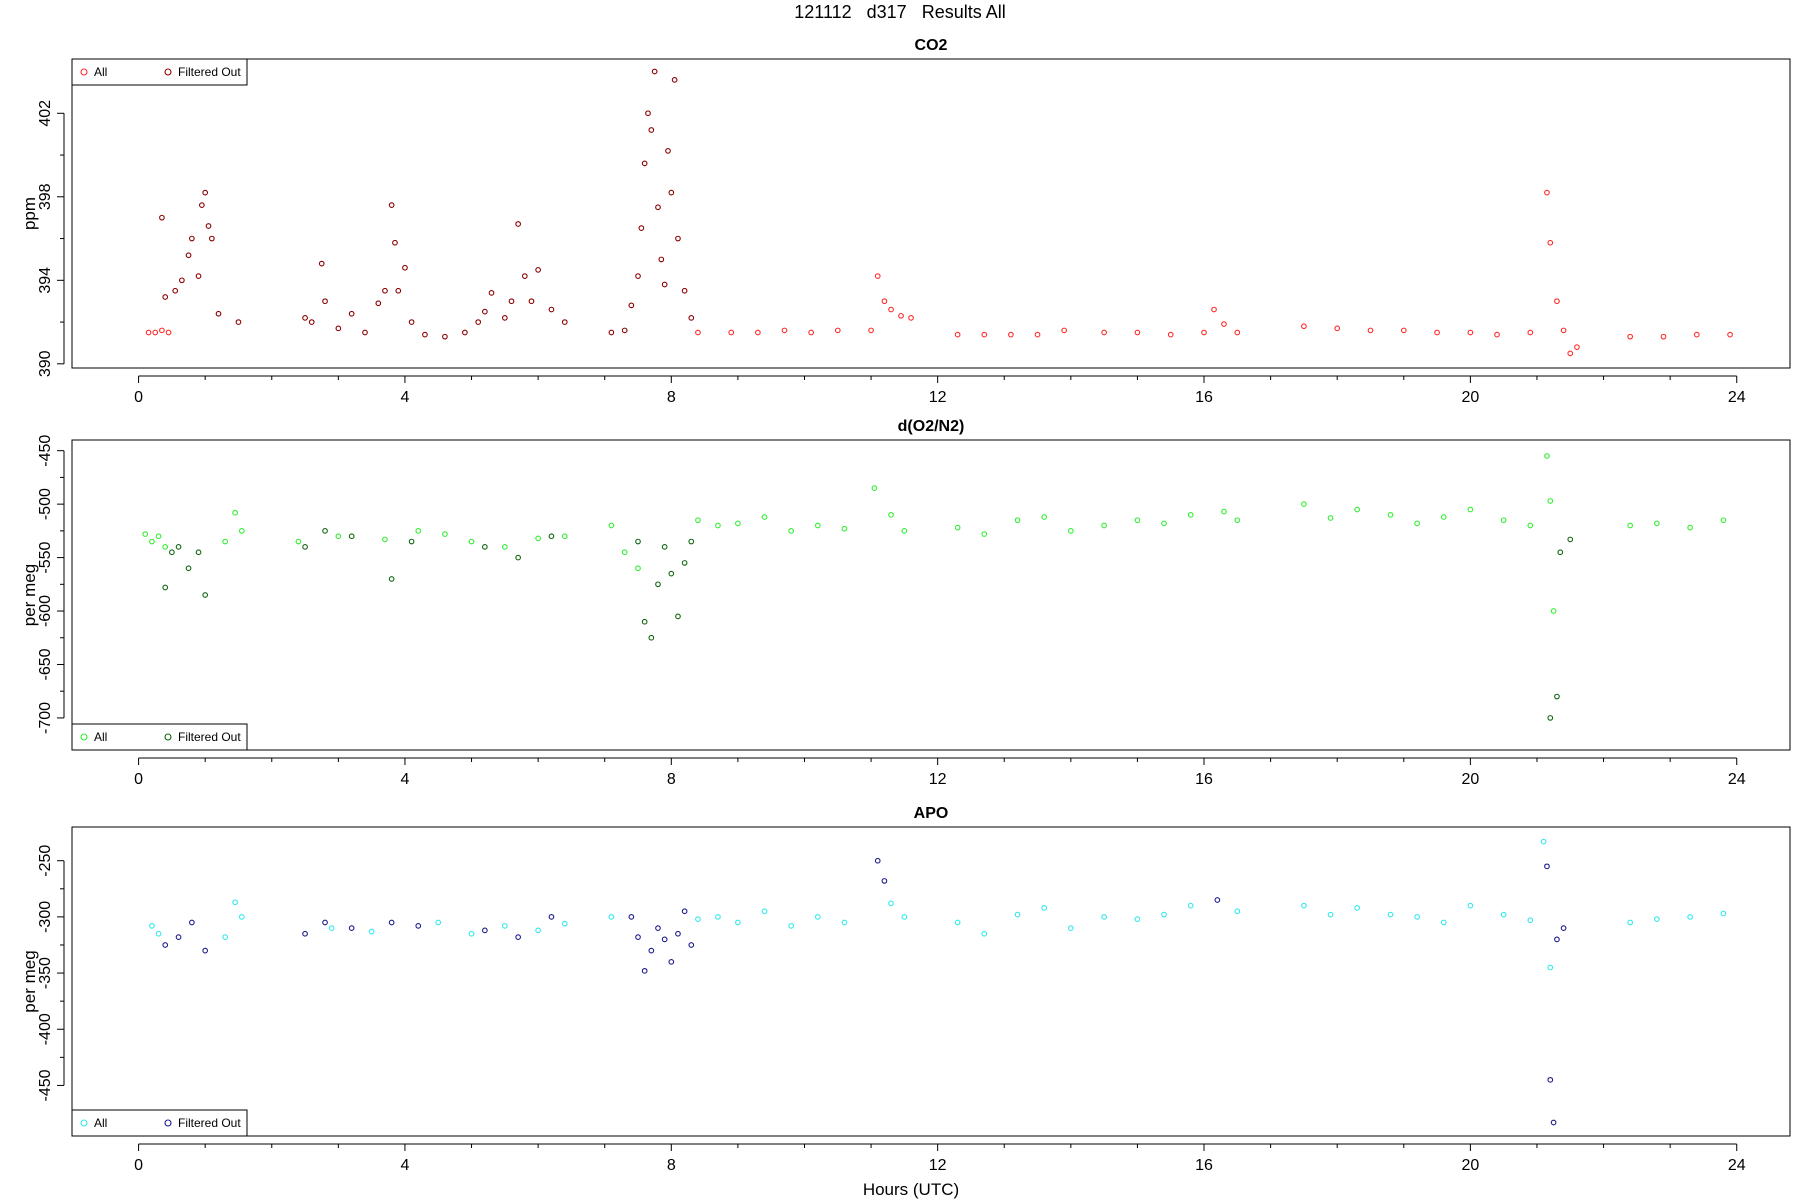 The height and width of the screenshot is (1200, 1800). What do you see at coordinates (45, 664) in the screenshot?
I see `y-tick-label: -650` at bounding box center [45, 664].